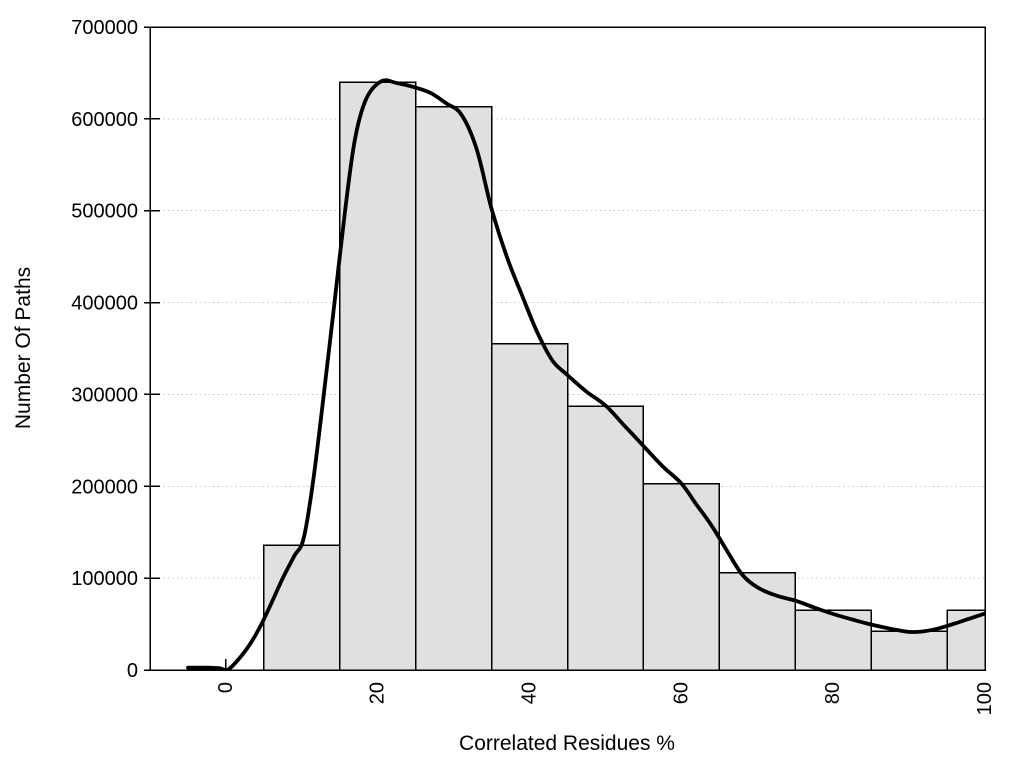 The height and width of the screenshot is (768, 1024). I want to click on y-axis-title: Number Of Paths, so click(23, 348).